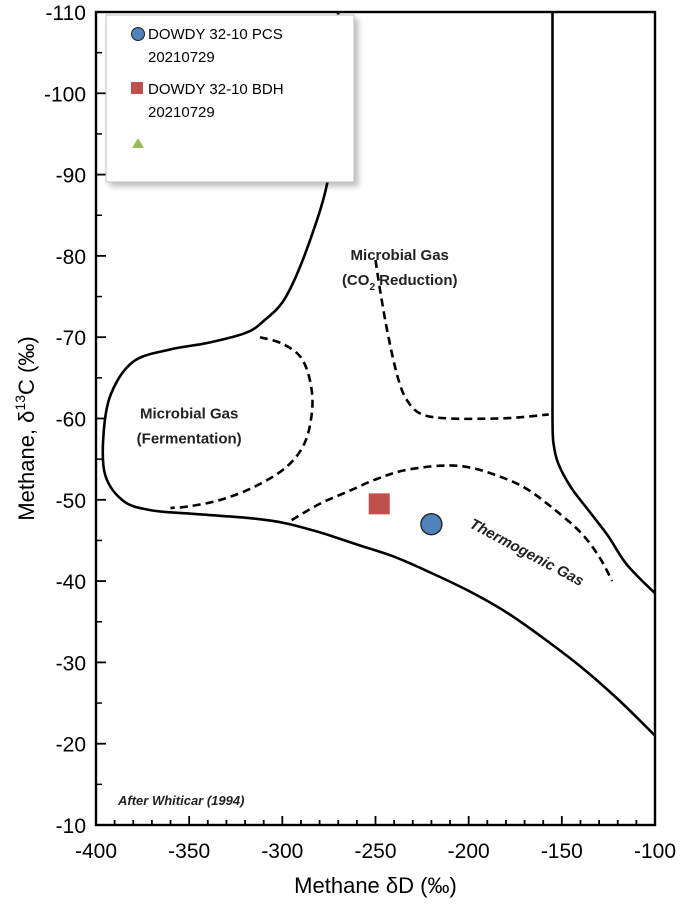 This screenshot has height=907, width=699. I want to click on region-label-co2-line2: (CO2 Reduction), so click(400, 282).